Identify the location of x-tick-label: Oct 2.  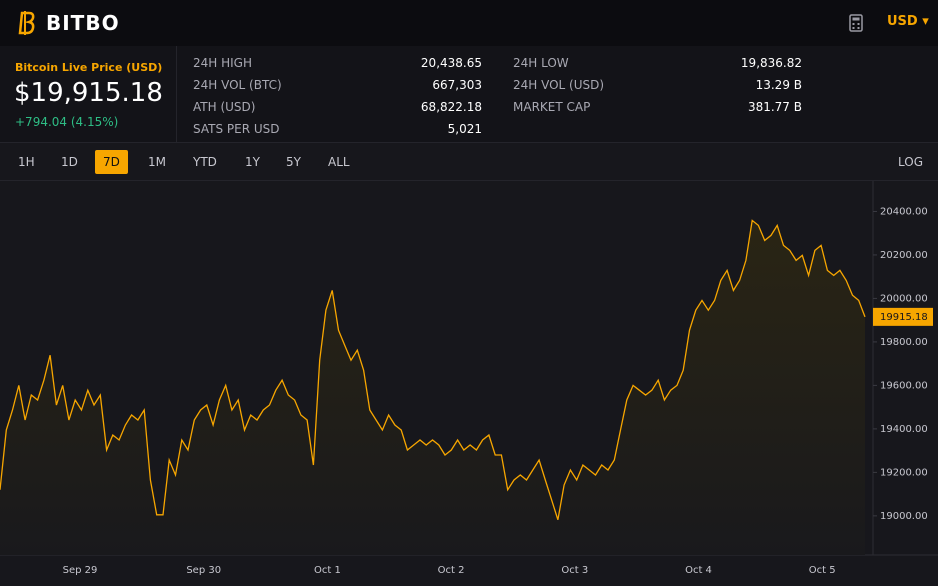
(451, 570).